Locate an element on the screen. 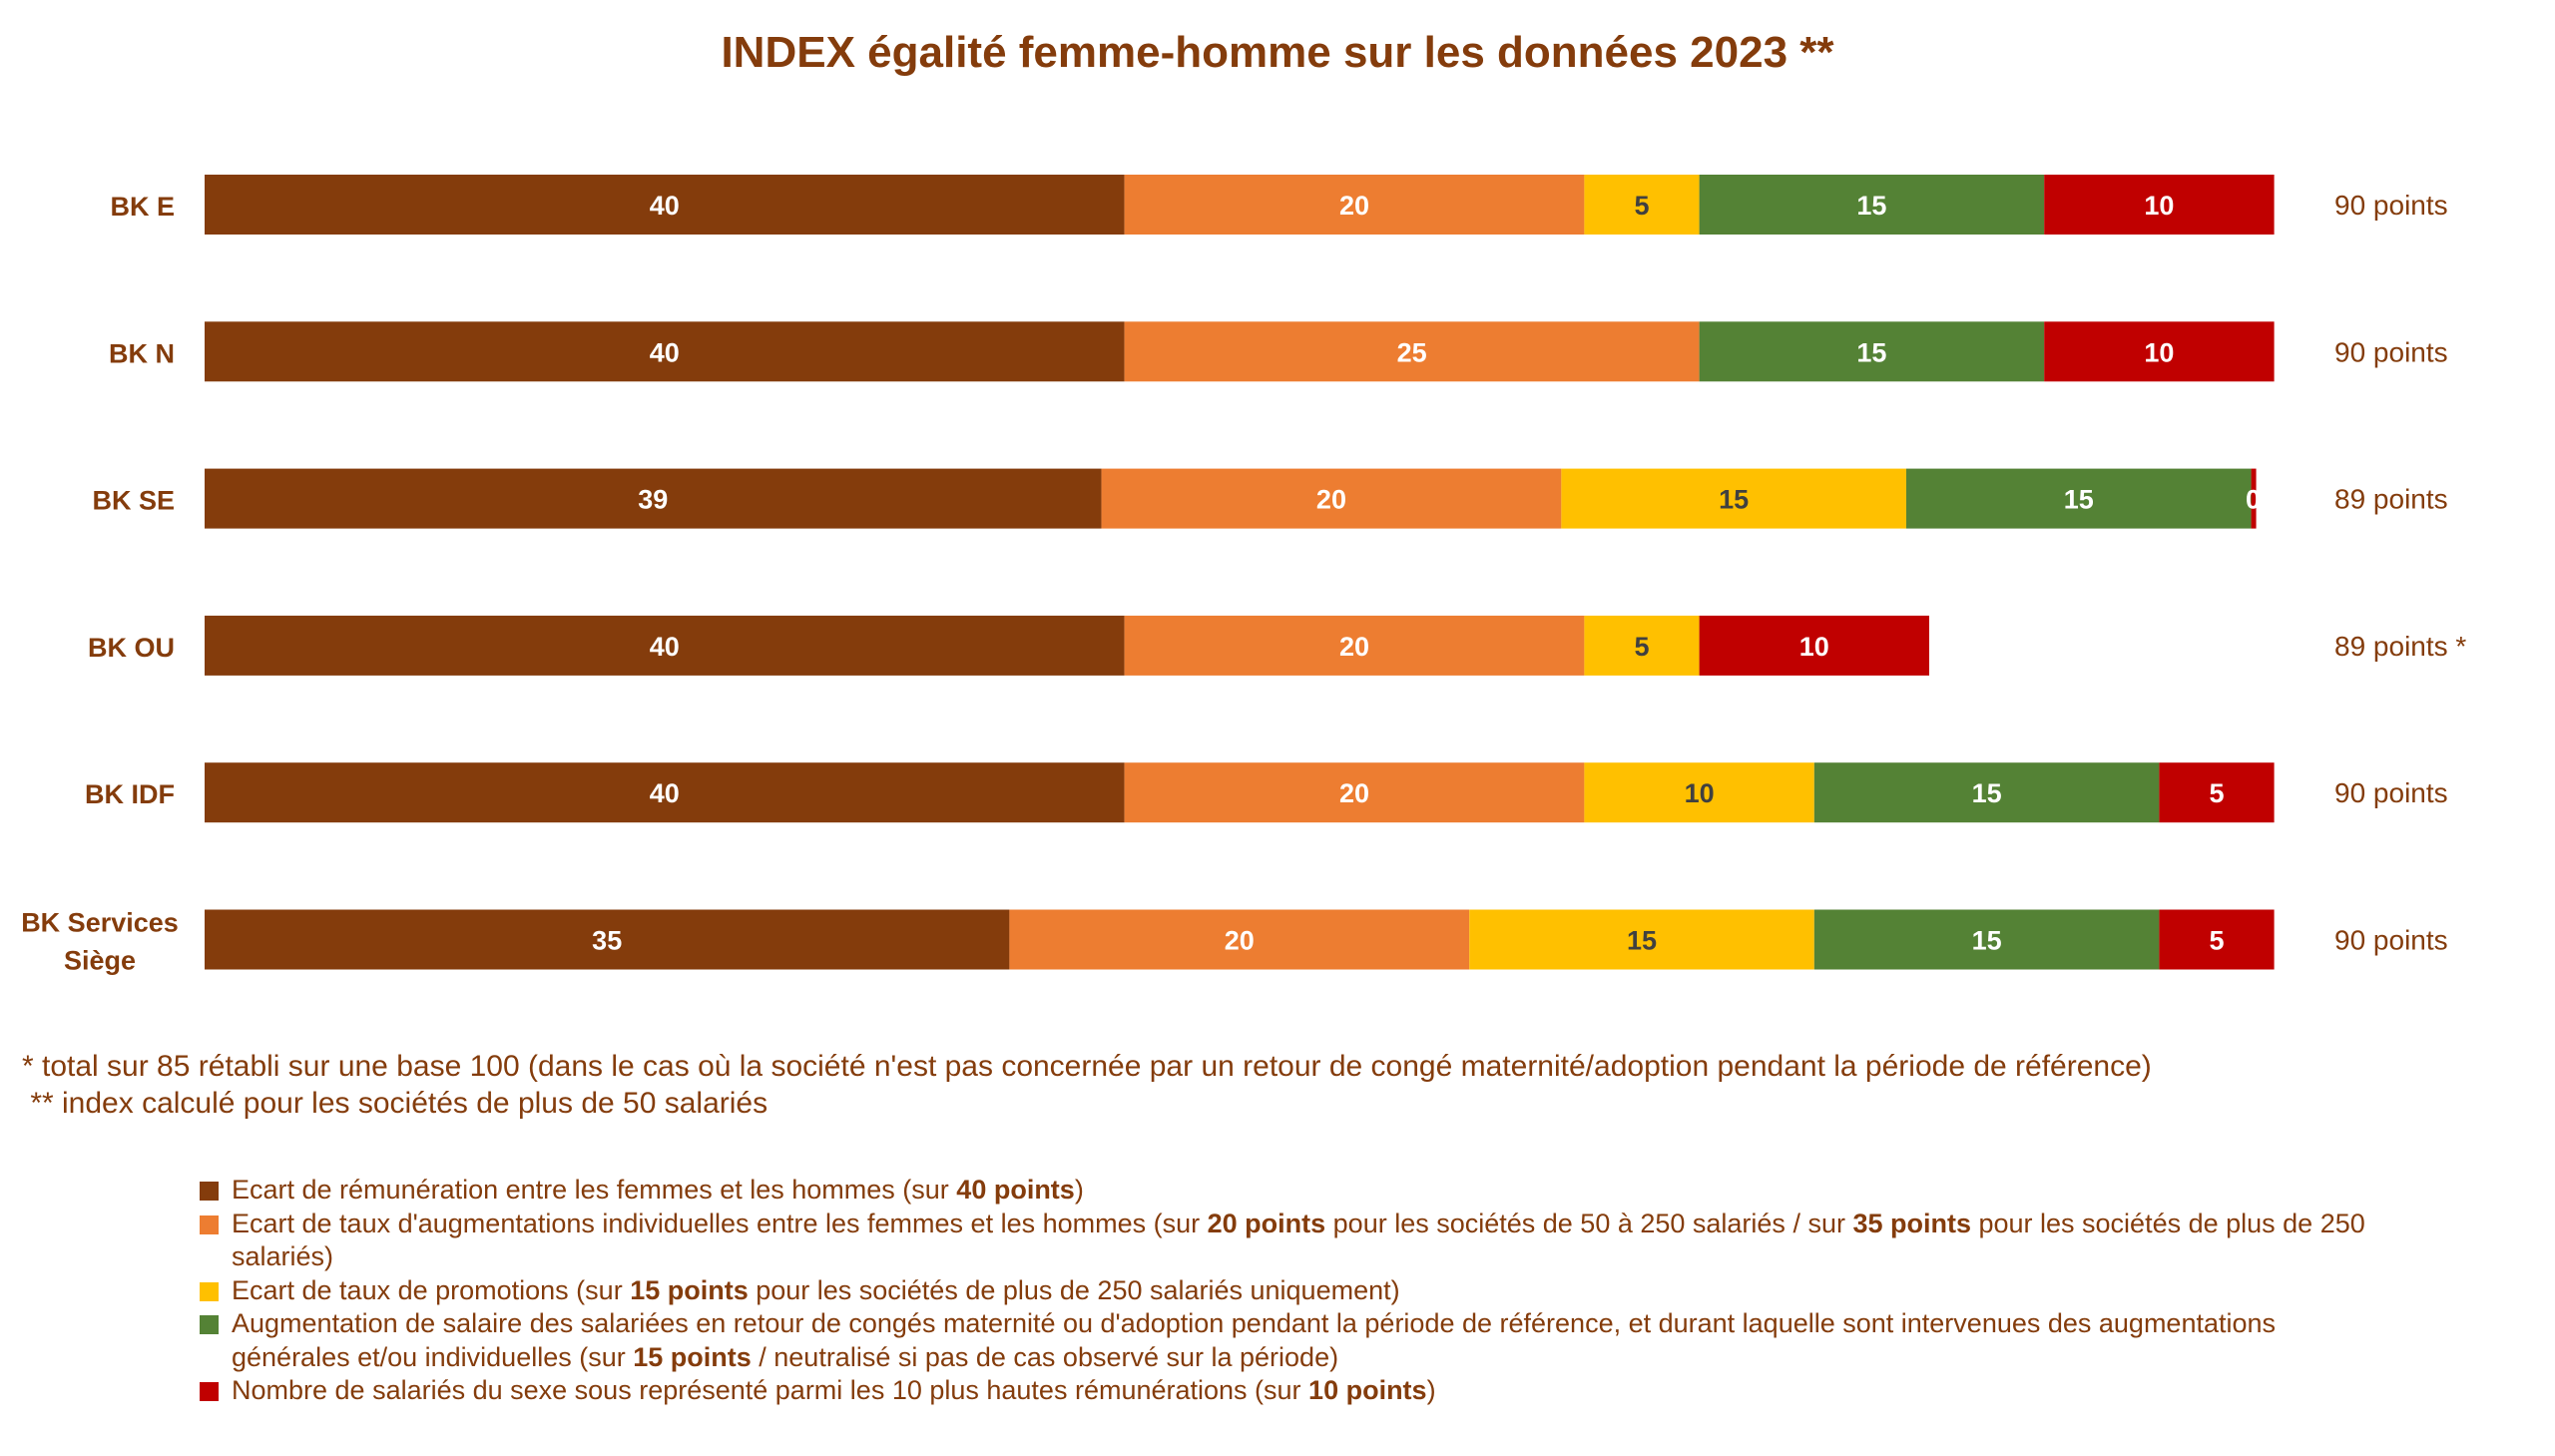  data-label: 0 is located at coordinates (2253, 500).